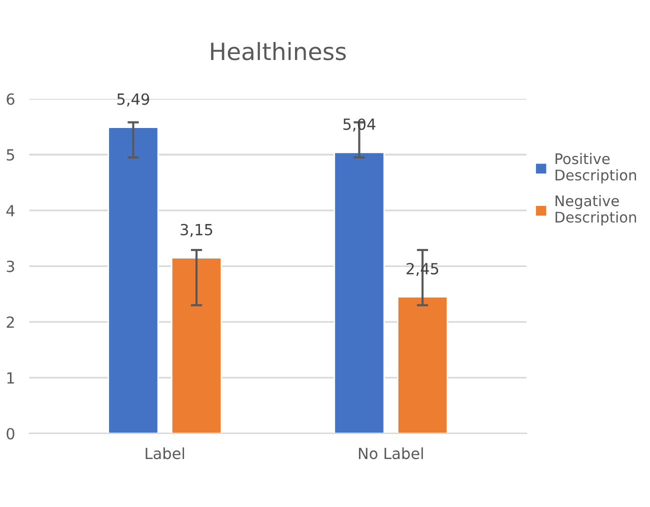 Image resolution: width=650 pixels, height=507 pixels. Describe the element at coordinates (10, 266) in the screenshot. I see `y-tick-label: 3` at that location.